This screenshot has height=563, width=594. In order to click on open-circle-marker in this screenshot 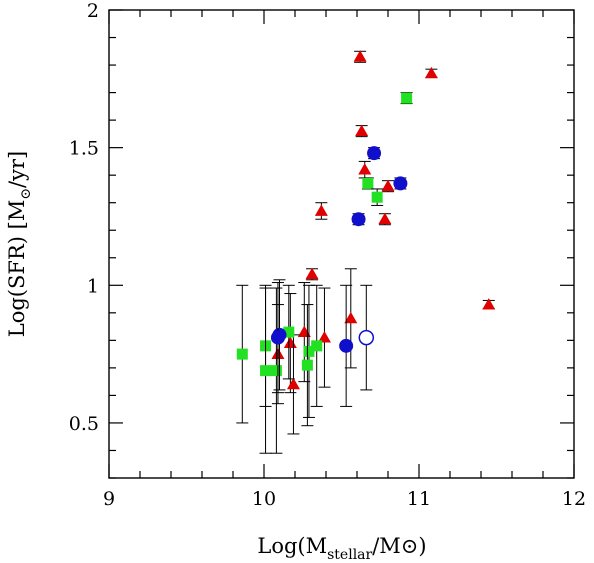, I will do `click(366, 337)`.